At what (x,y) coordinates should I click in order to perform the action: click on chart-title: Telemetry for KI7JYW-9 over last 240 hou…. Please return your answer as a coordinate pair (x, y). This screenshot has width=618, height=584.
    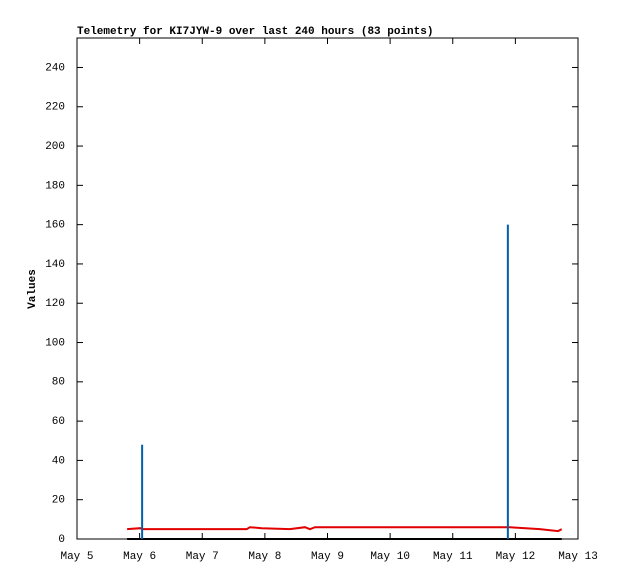
    Looking at the image, I should click on (255, 32).